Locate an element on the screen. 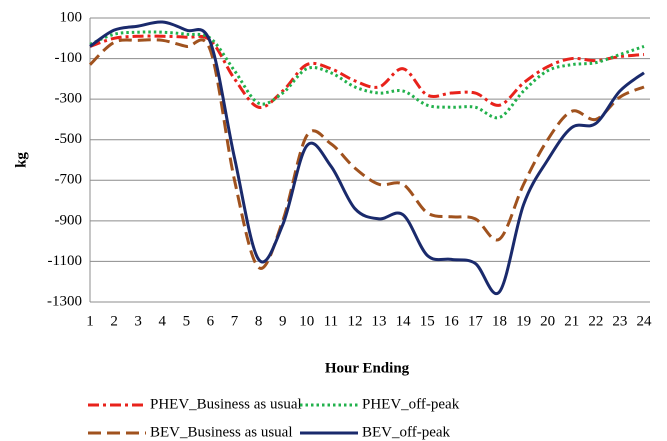 Image resolution: width=667 pixels, height=441 pixels. x-tick-label: 7 is located at coordinates (235, 321).